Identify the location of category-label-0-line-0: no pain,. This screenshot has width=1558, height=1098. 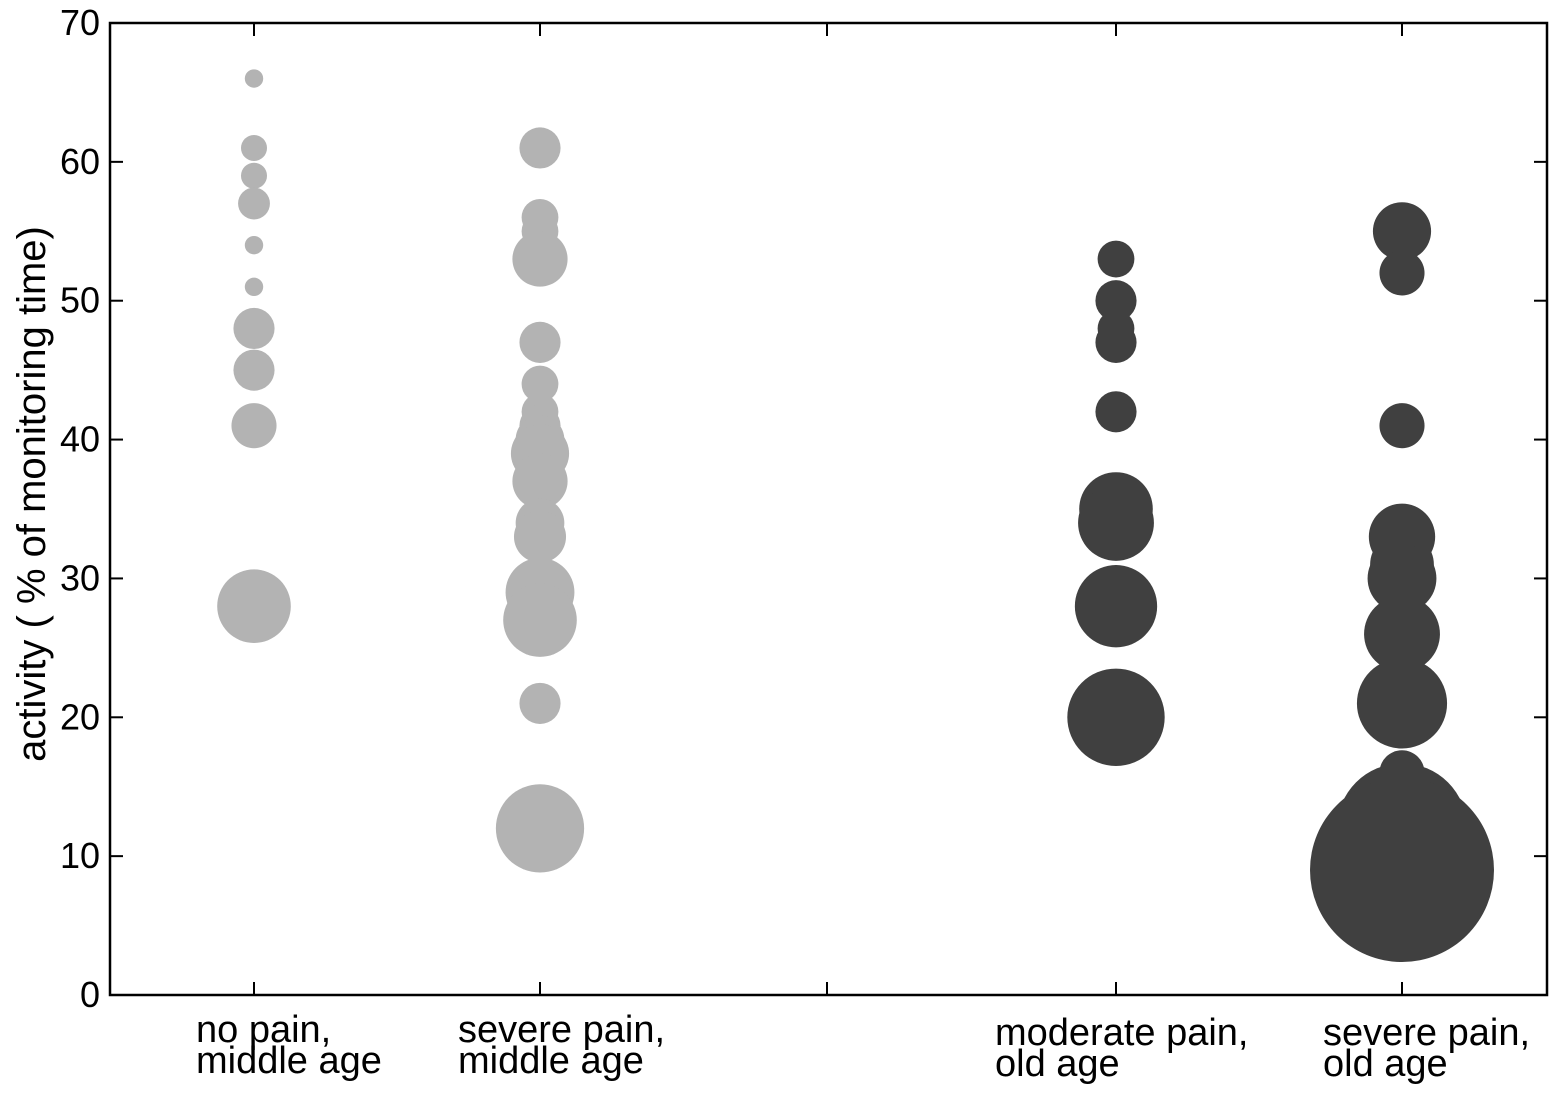
(263, 1030).